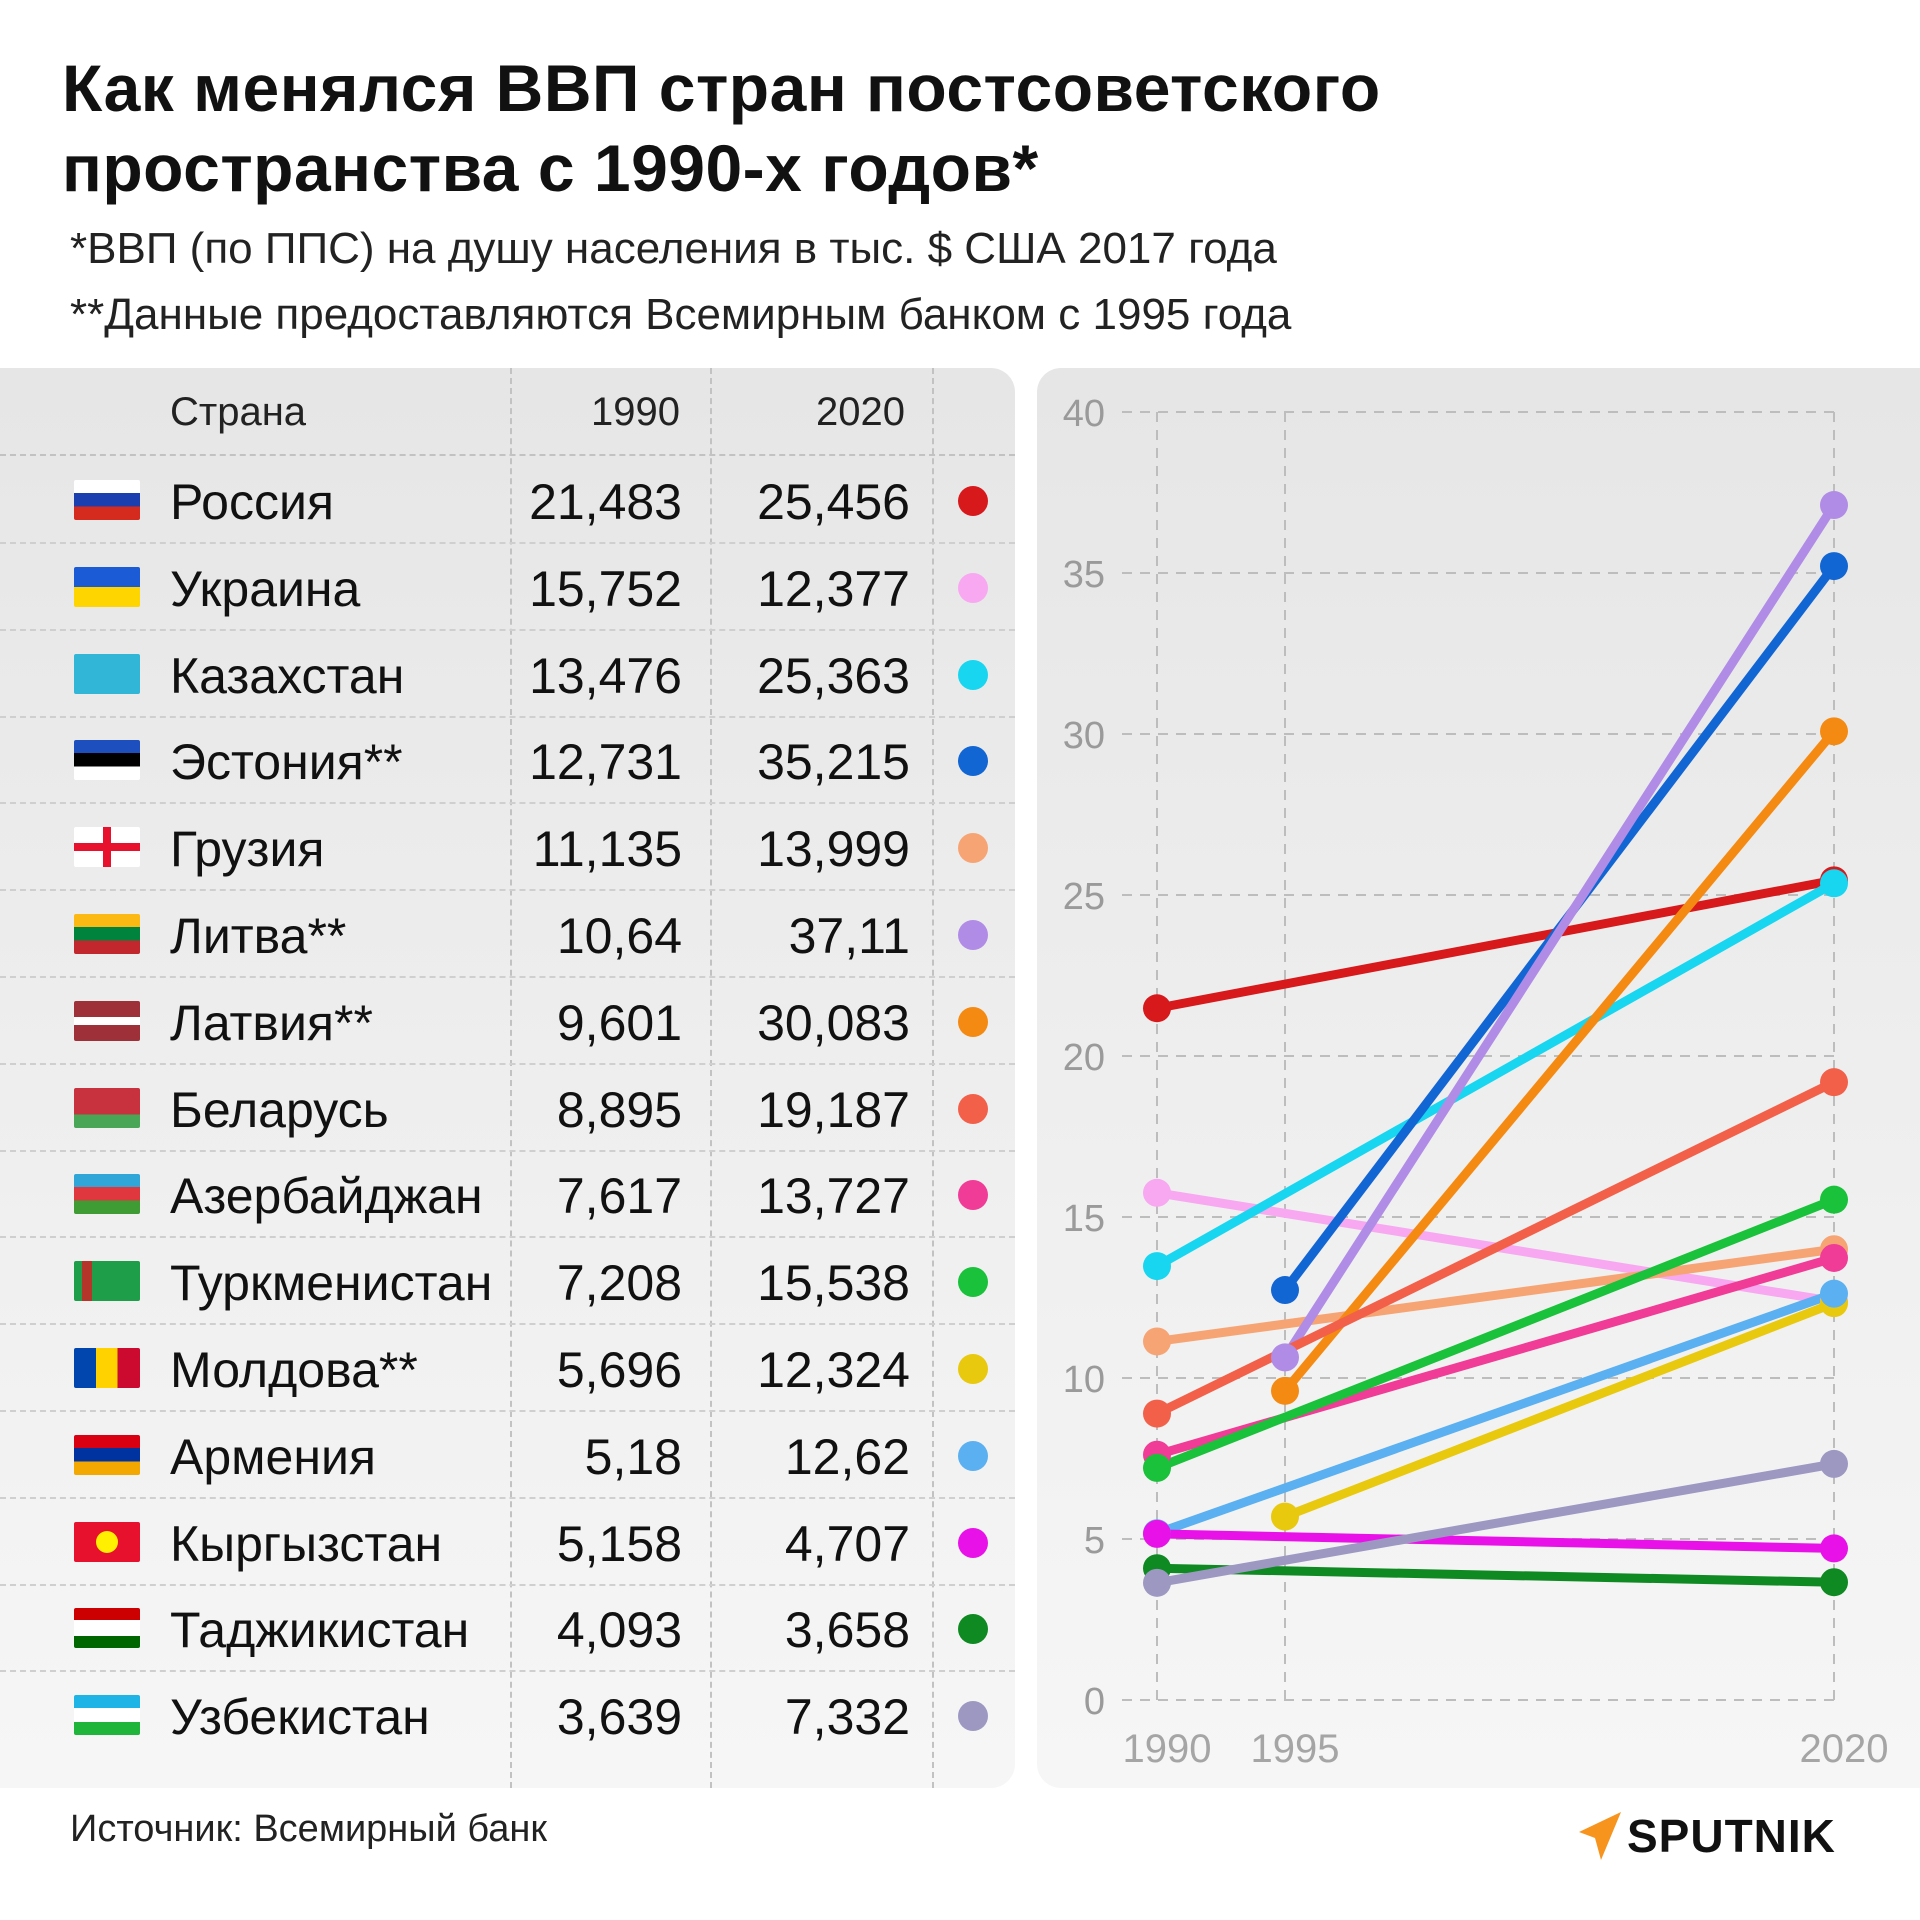  Describe the element at coordinates (252, 502) in the screenshot. I see `country-name: Россия` at that location.